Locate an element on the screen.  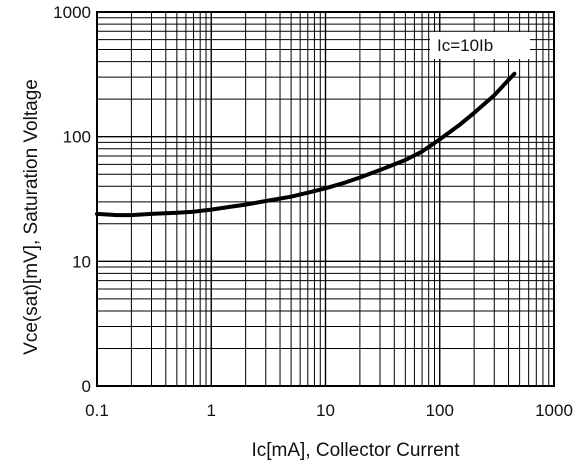
y-tick-label: 10 is located at coordinates (81, 261).